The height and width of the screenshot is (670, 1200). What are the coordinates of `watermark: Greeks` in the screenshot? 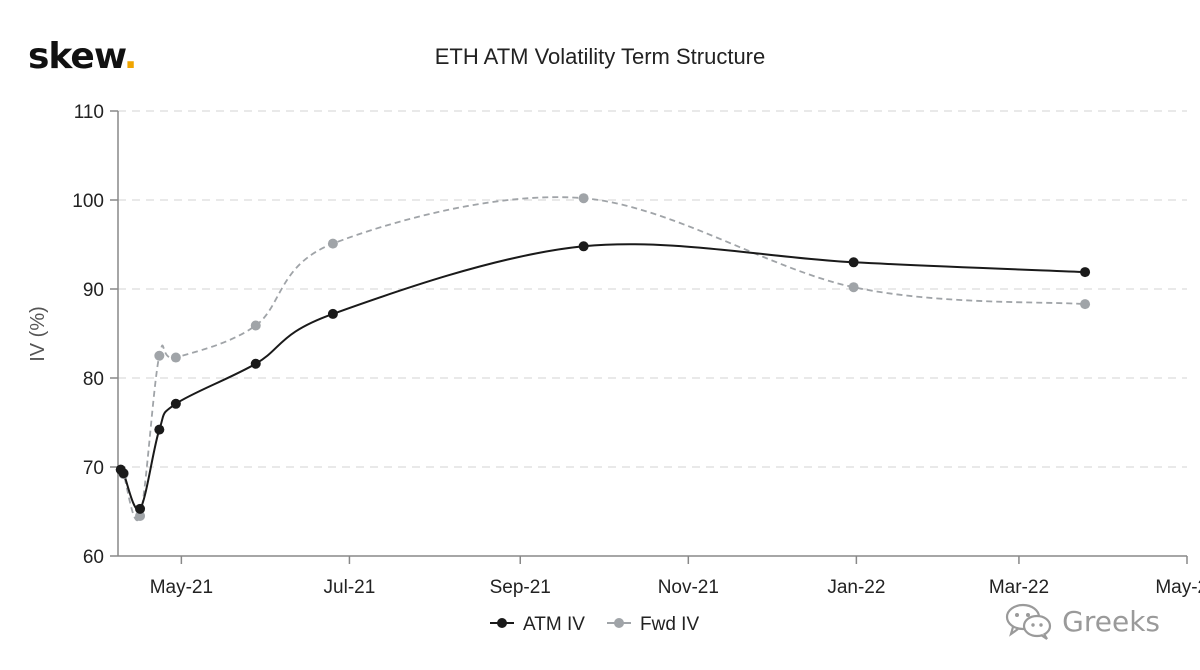 It's located at (1082, 621).